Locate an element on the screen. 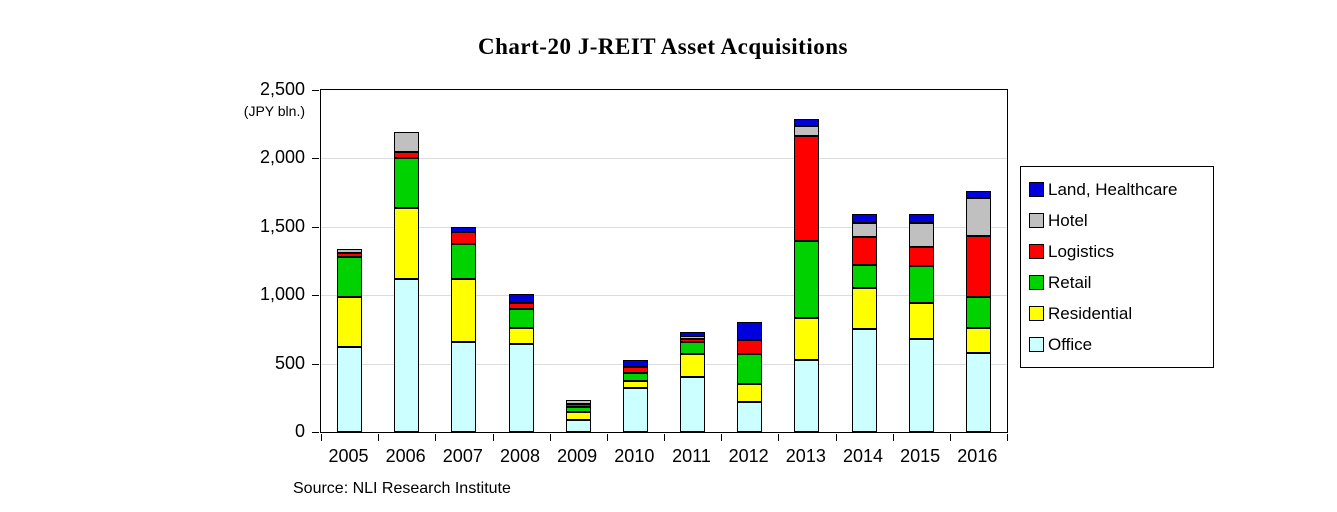 This screenshot has width=1337, height=512. legend-item: Logistics is located at coordinates (1117, 251).